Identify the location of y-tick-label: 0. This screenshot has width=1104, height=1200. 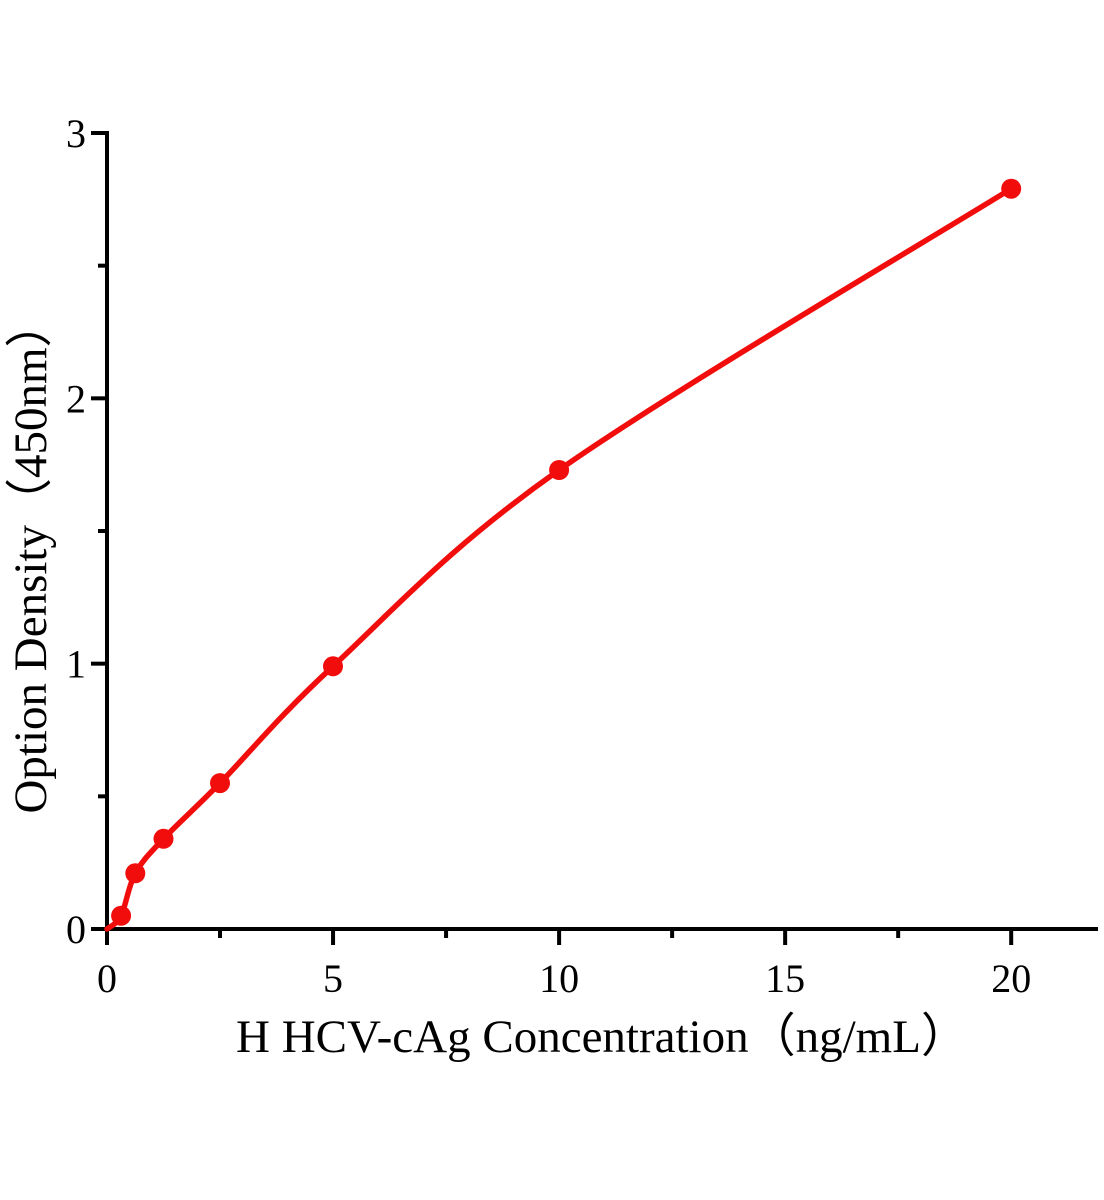
(76, 929).